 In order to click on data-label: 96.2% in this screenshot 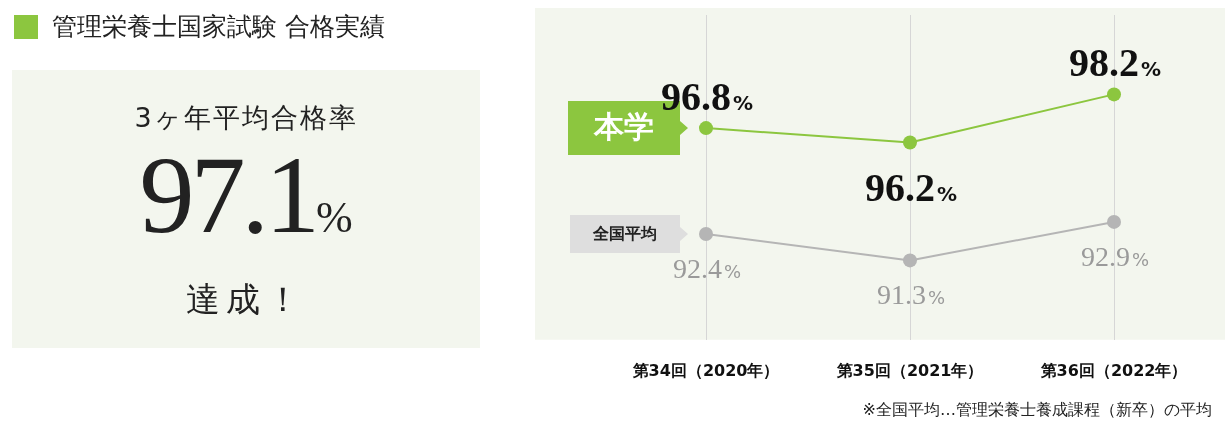, I will do `click(911, 187)`.